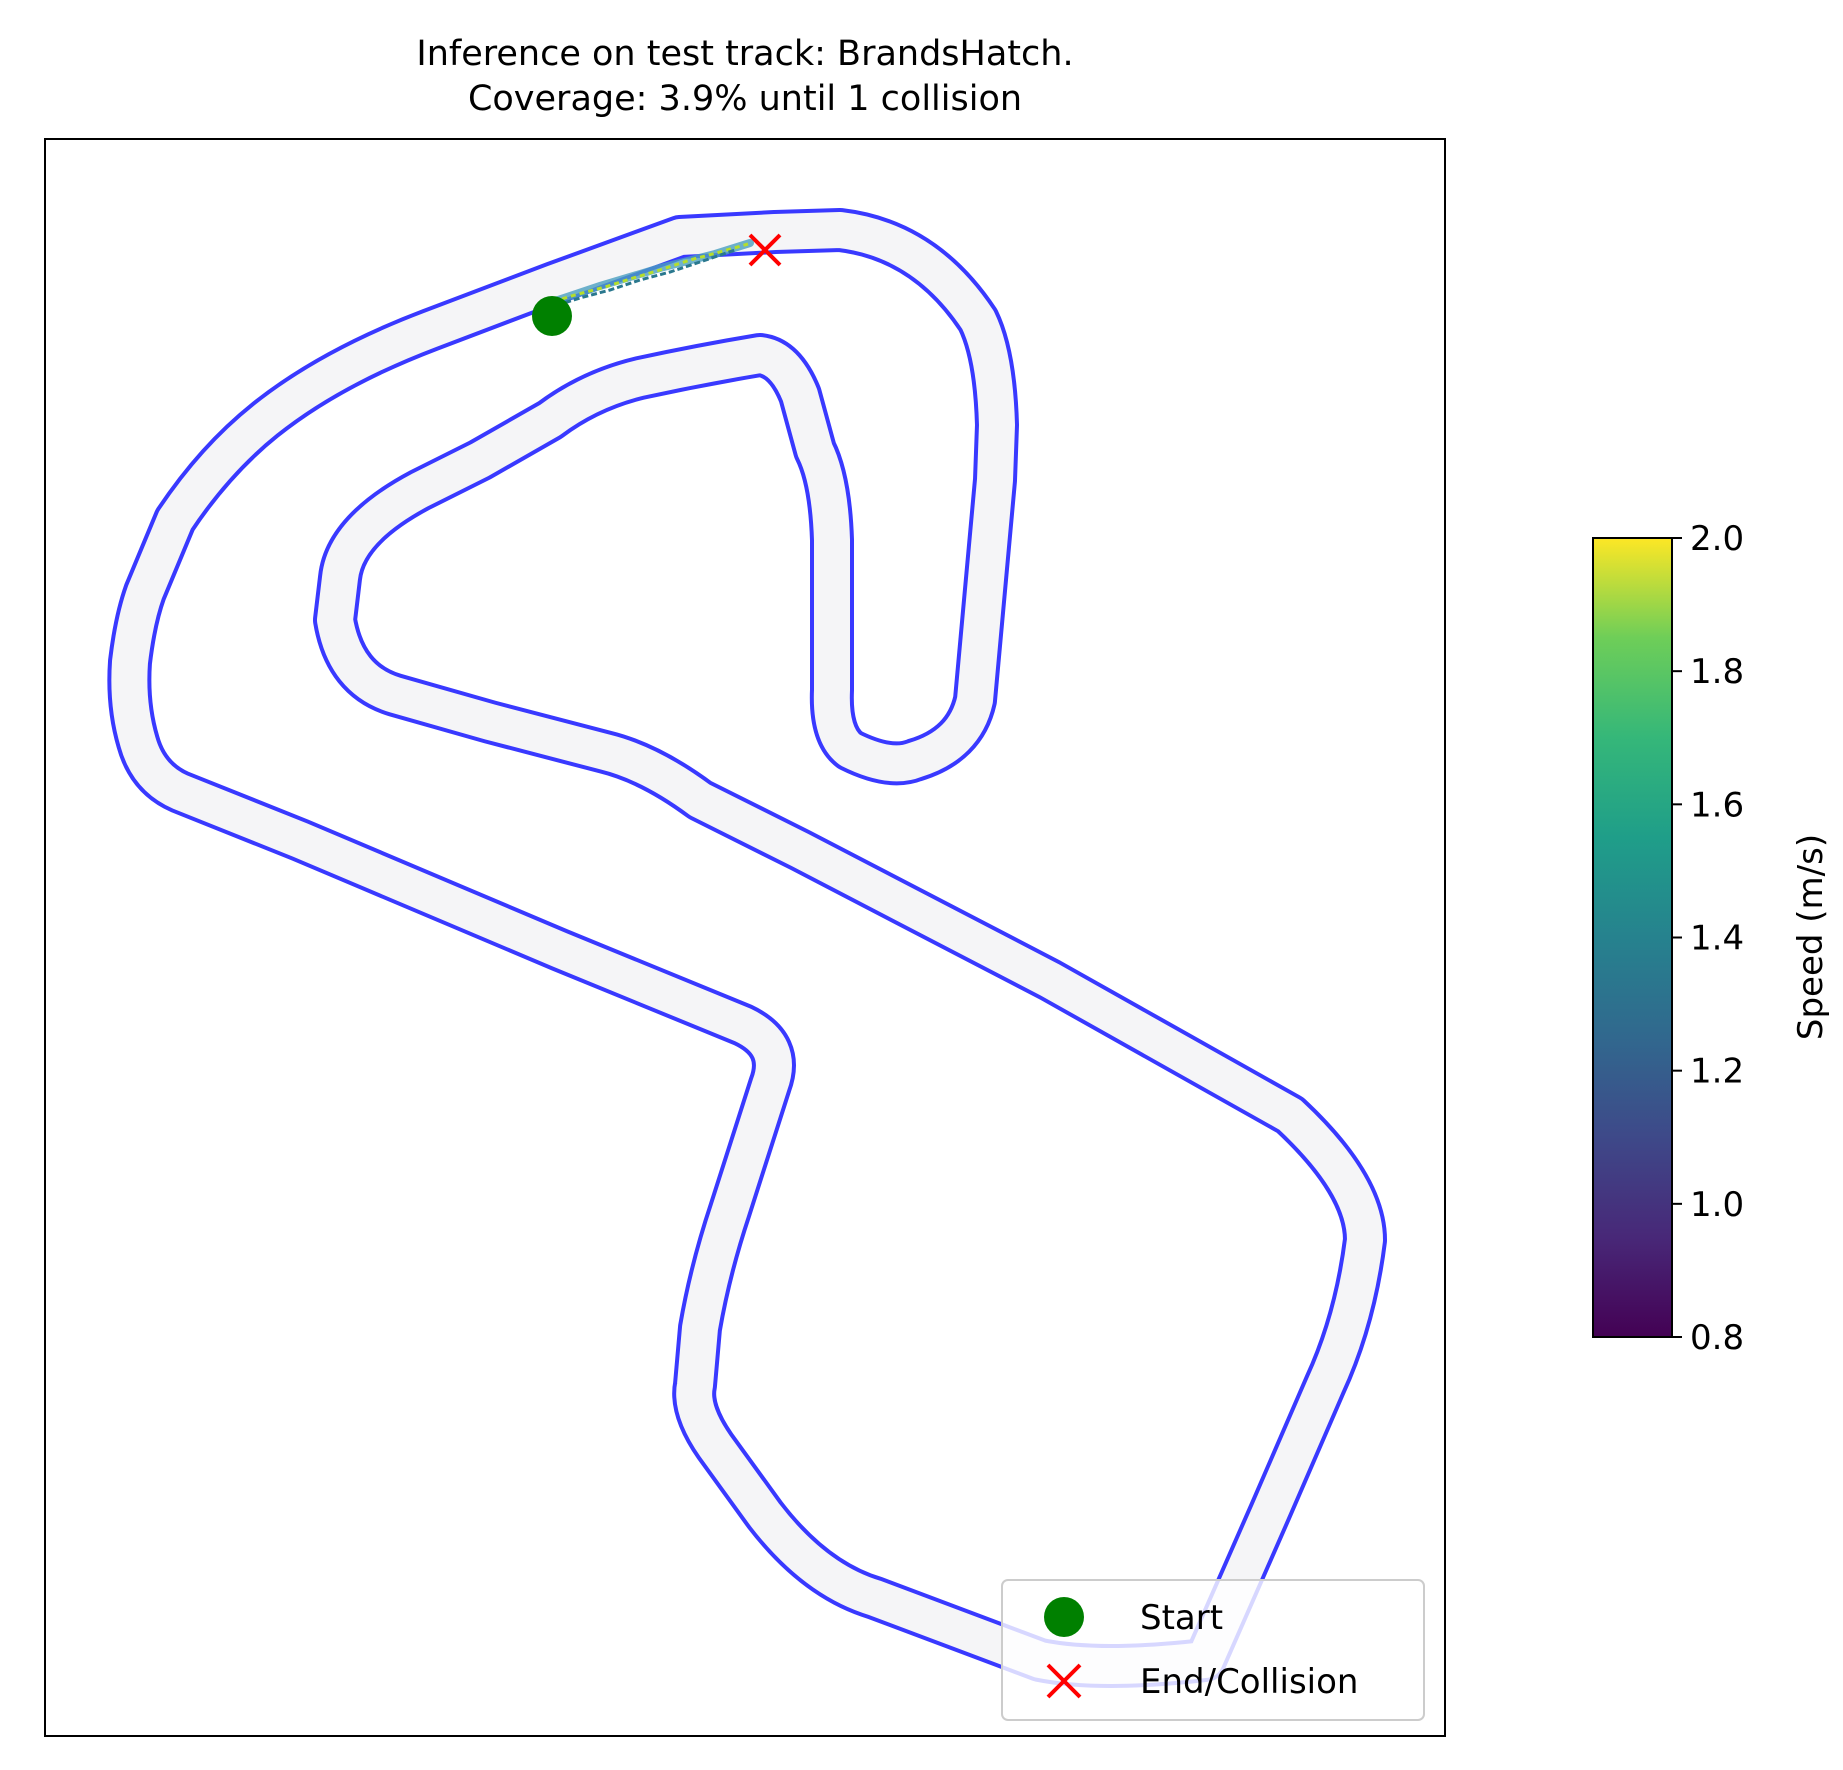 The width and height of the screenshot is (1843, 1770). Describe the element at coordinates (1064, 1681) in the screenshot. I see `legend-end-swatch` at that location.